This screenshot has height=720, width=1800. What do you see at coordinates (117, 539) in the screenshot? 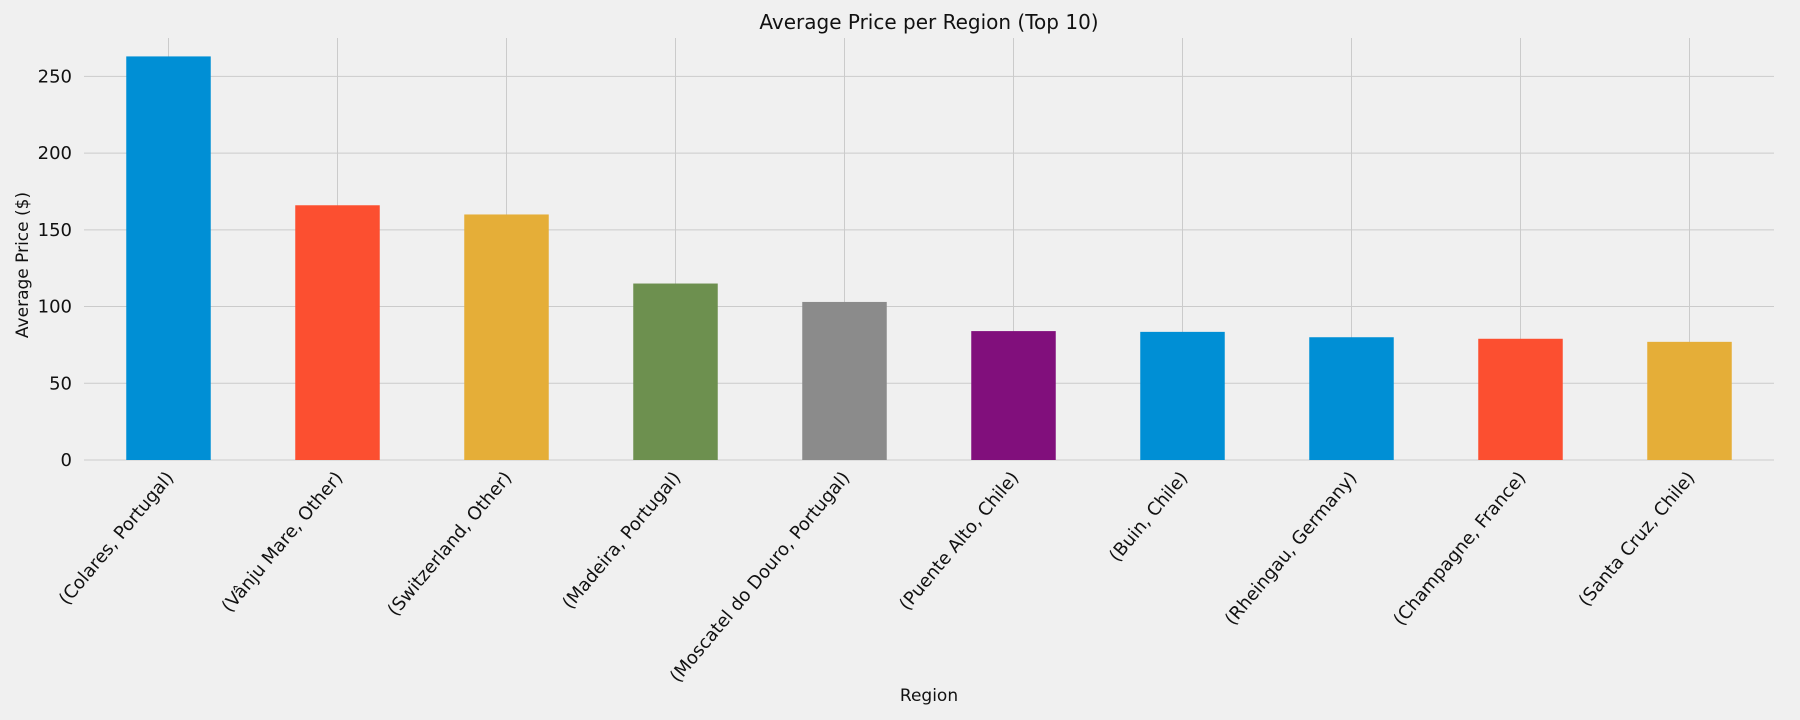
I see `x-tick-label: (Colares, Portugal)` at bounding box center [117, 539].